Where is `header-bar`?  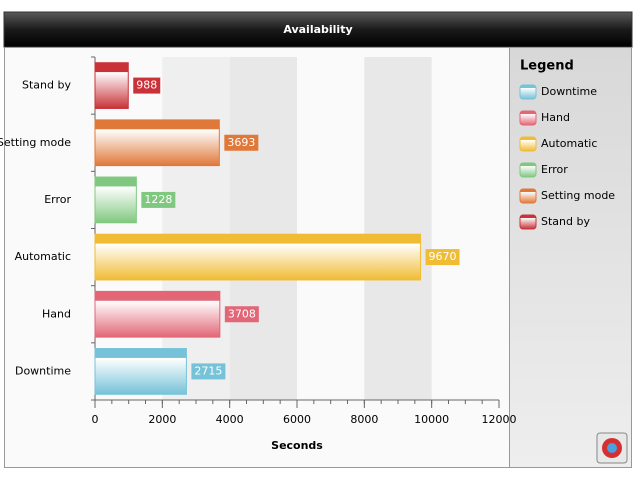 header-bar is located at coordinates (318, 29).